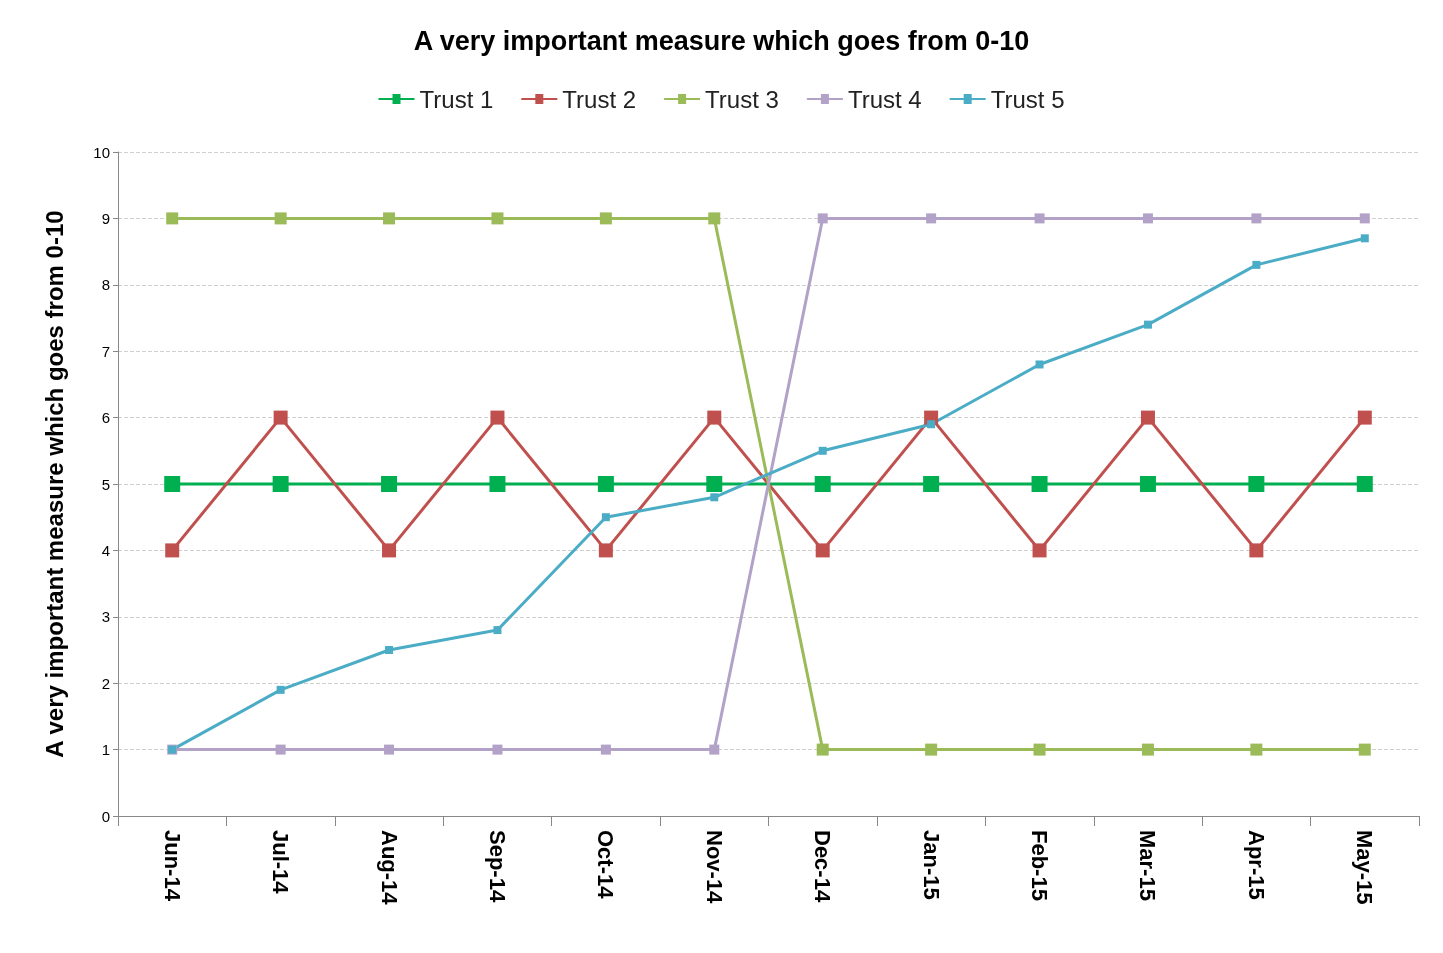 This screenshot has height=953, width=1443. Describe the element at coordinates (721, 40) in the screenshot. I see `chart-title: A very important measure which goes from 0-10` at that location.